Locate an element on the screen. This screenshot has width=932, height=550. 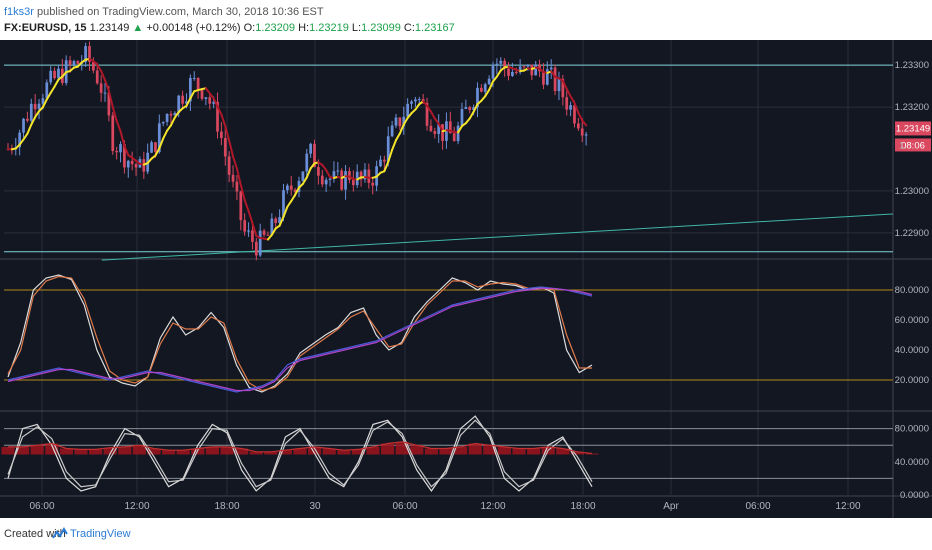
oscillator-2-pane is located at coordinates (447, 453).